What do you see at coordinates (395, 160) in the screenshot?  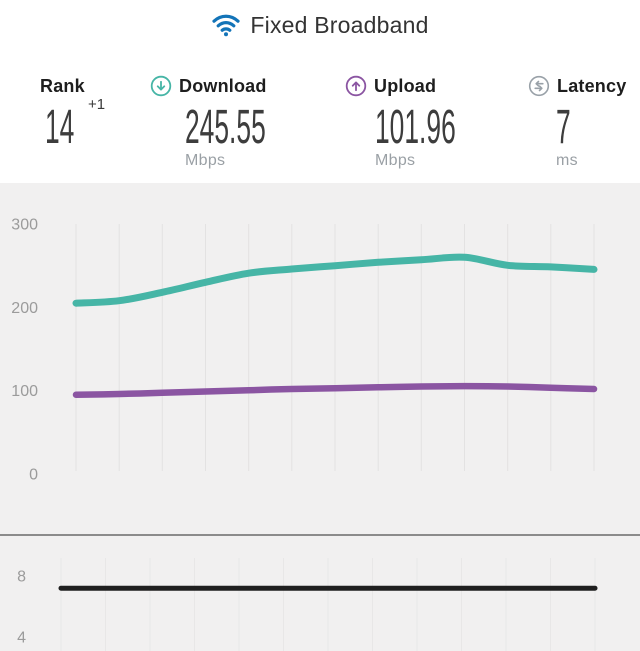 I see `stat-upload-unit: Mbps` at bounding box center [395, 160].